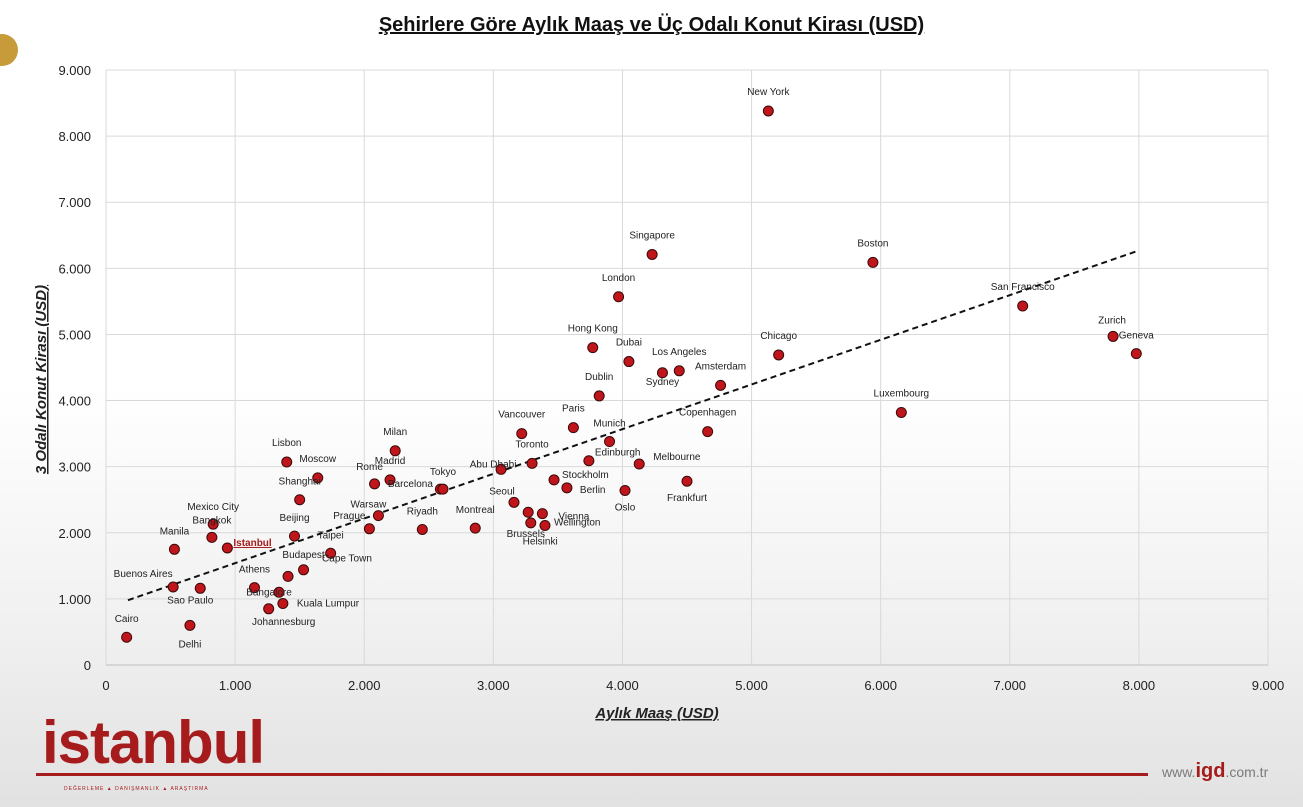 The width and height of the screenshot is (1303, 807). Describe the element at coordinates (410, 484) in the screenshot. I see `point-label: Barcelona` at that location.